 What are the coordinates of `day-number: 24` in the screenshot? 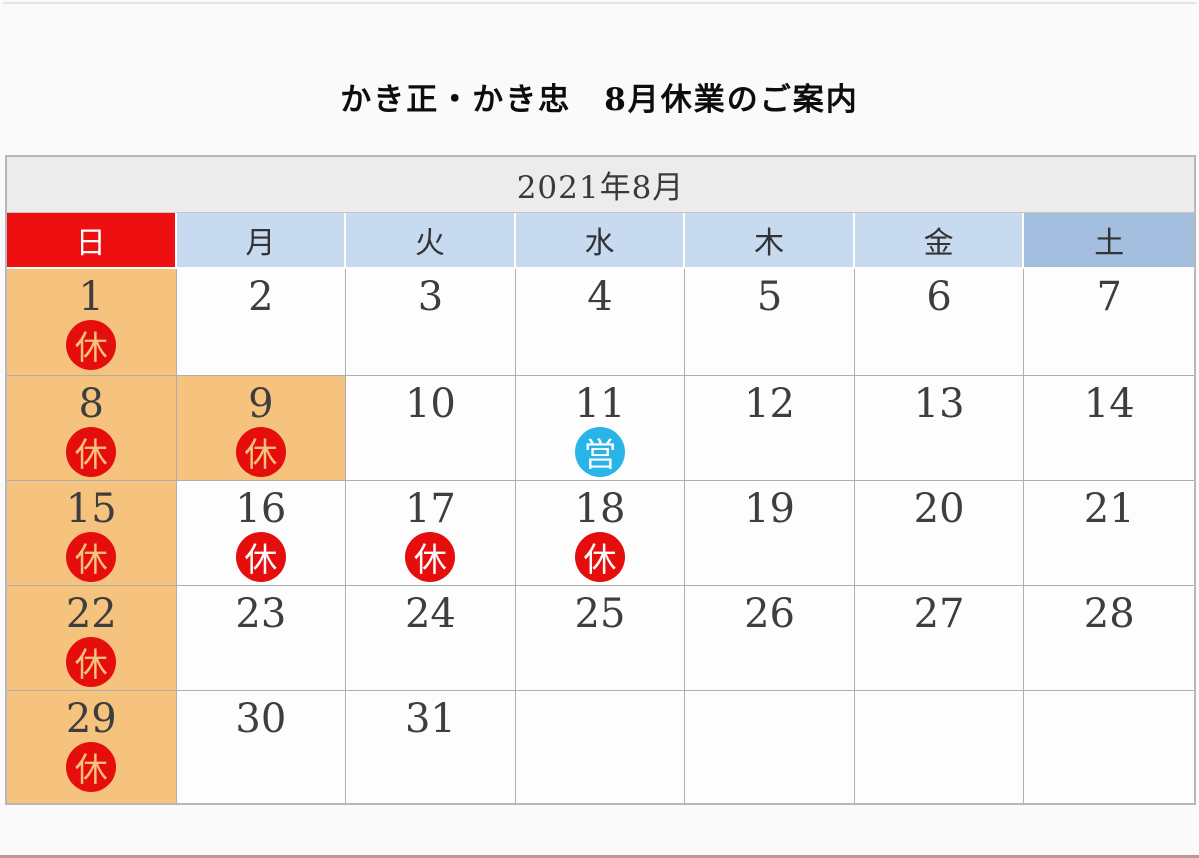 It's located at (430, 614).